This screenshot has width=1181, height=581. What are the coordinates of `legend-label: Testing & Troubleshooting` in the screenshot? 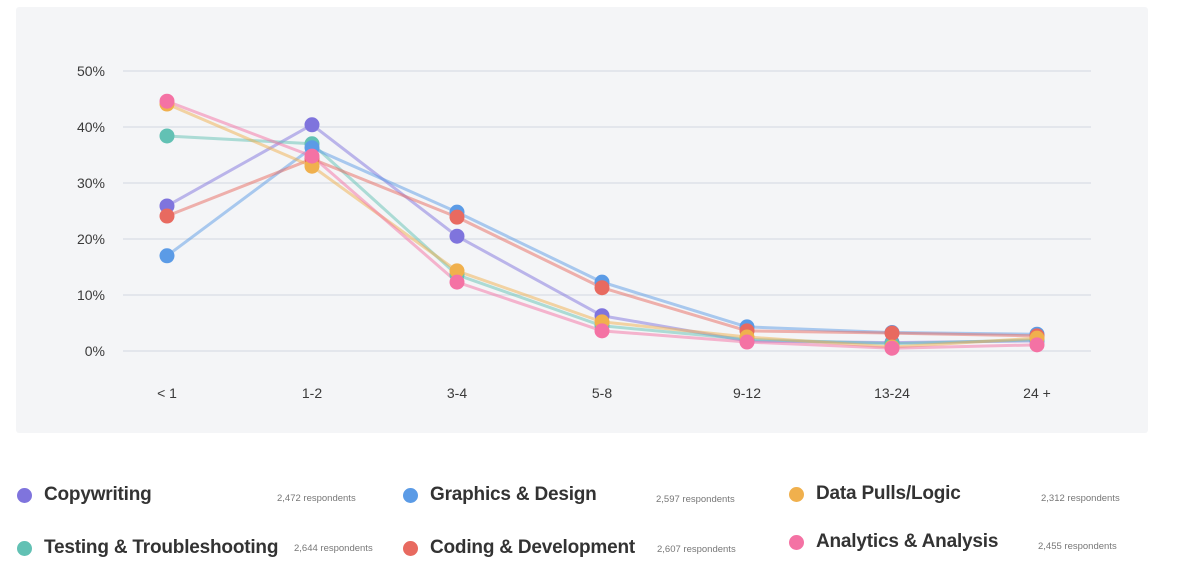 It's located at (161, 547).